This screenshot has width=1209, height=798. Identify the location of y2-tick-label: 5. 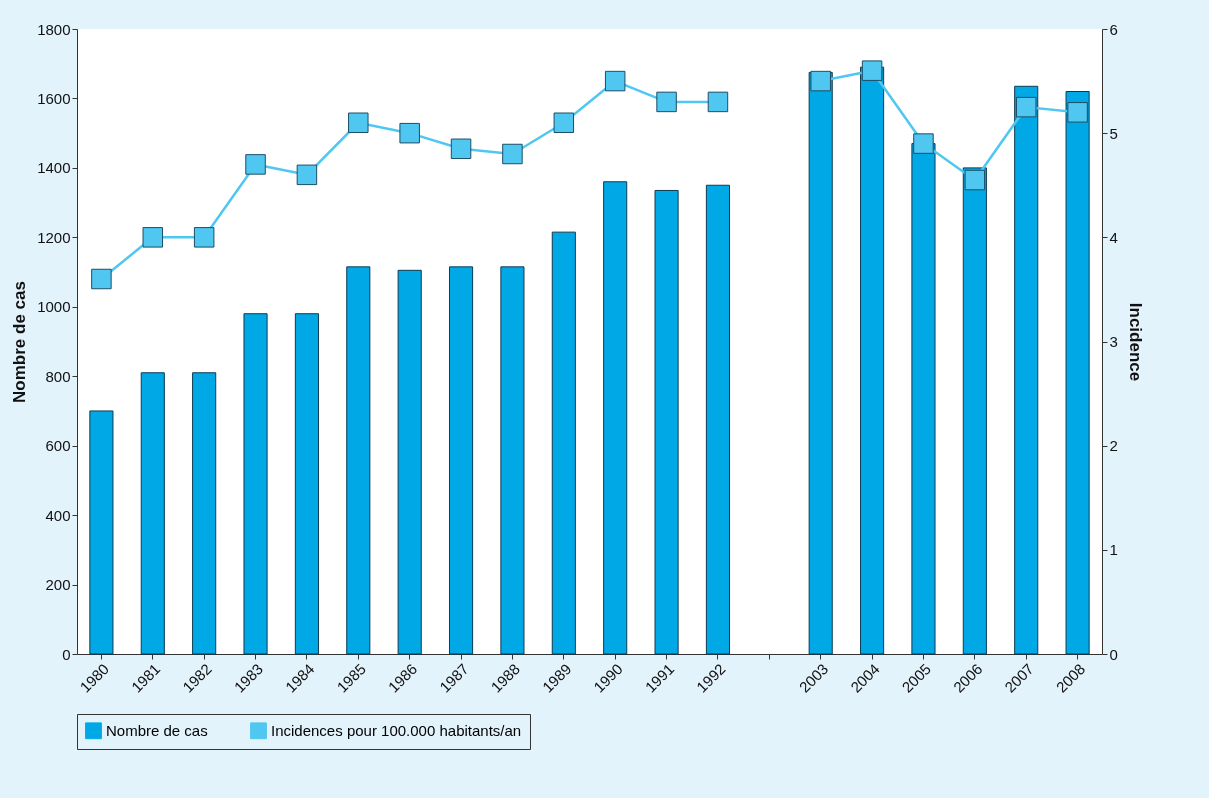
(1113, 133).